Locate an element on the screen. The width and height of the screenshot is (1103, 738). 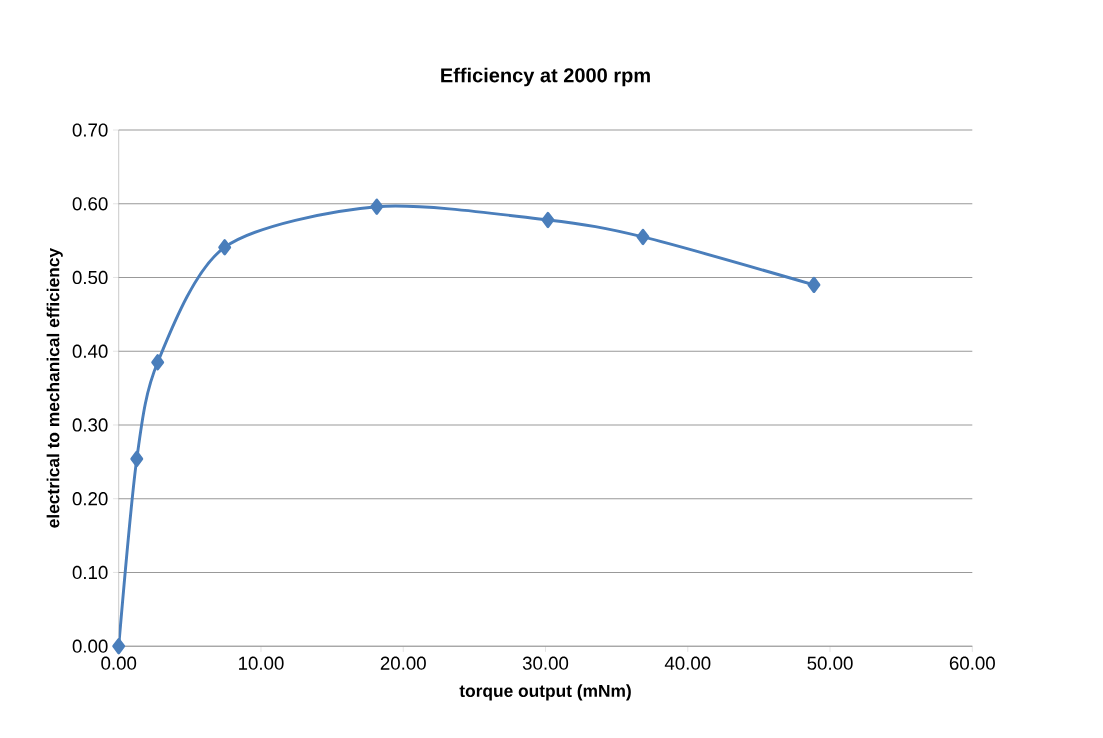
y-tick-label: 0.30 is located at coordinates (90, 425).